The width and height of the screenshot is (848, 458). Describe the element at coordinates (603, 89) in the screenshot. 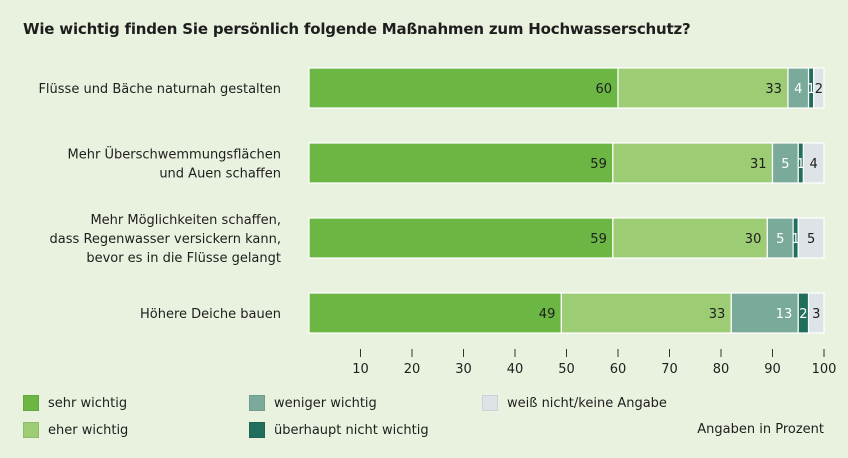

I see `data-label: 60` at that location.